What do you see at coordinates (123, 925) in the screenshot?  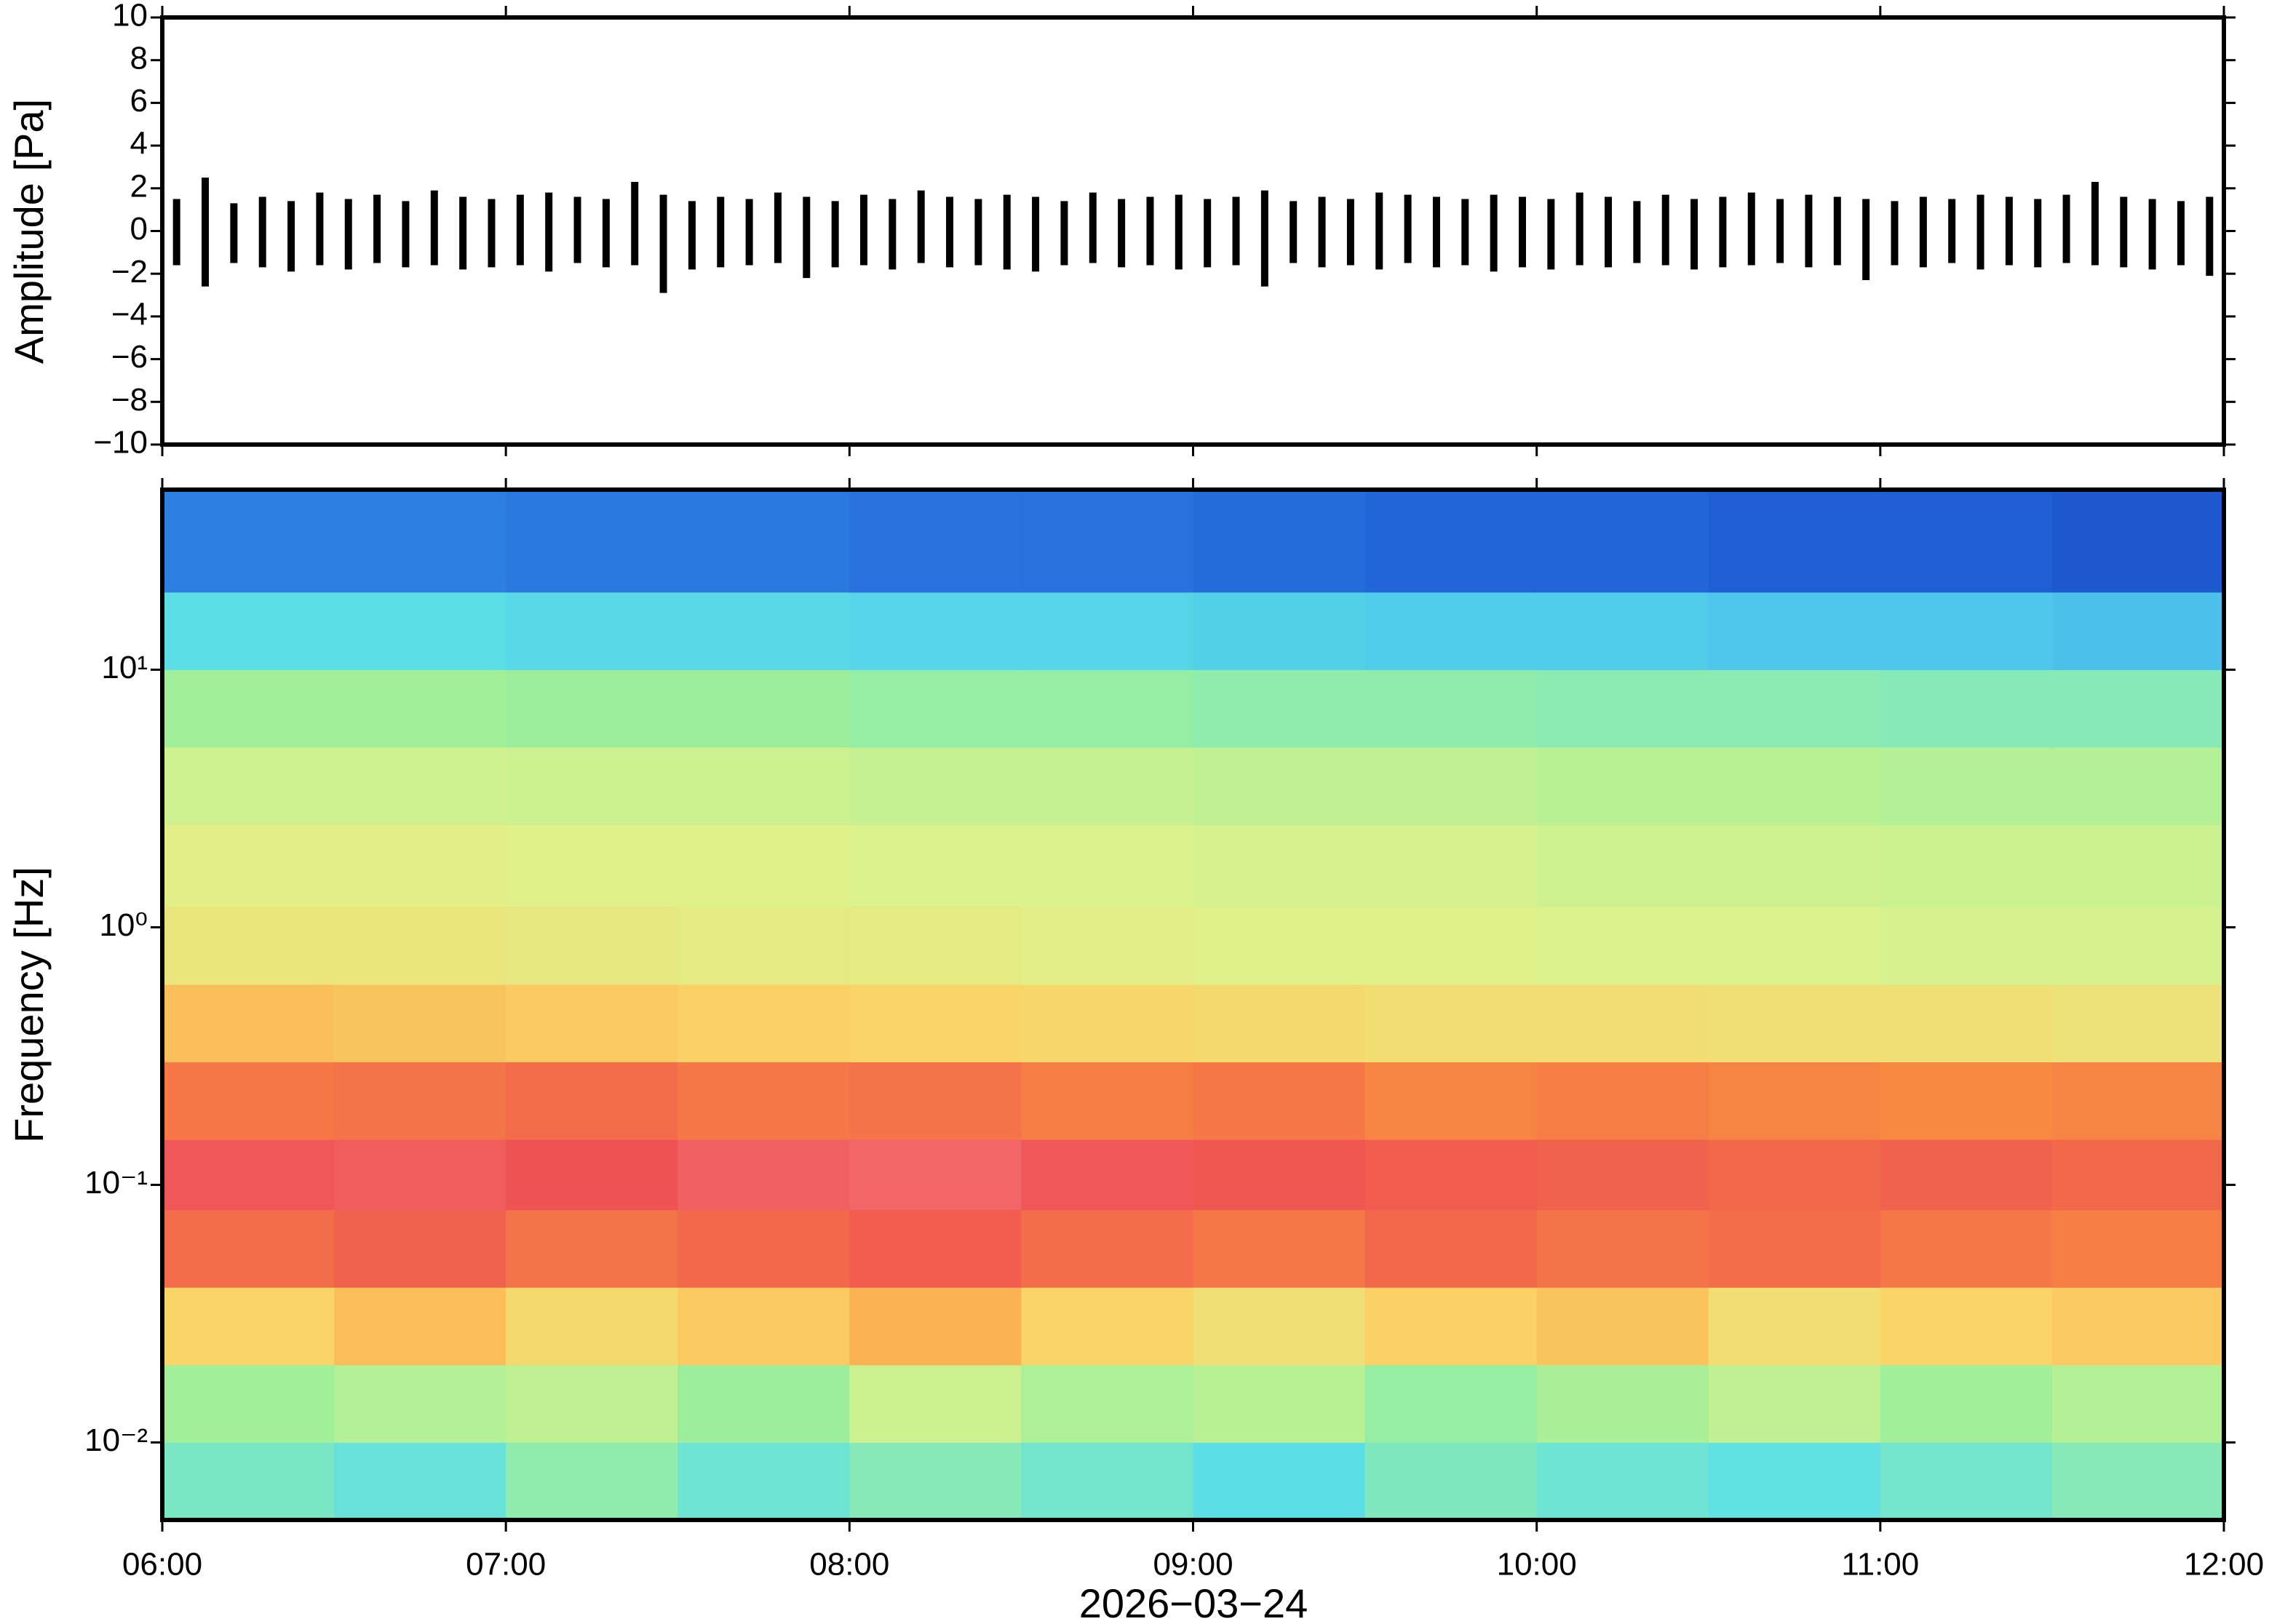 I see `y-tick-label: 10⁰` at bounding box center [123, 925].